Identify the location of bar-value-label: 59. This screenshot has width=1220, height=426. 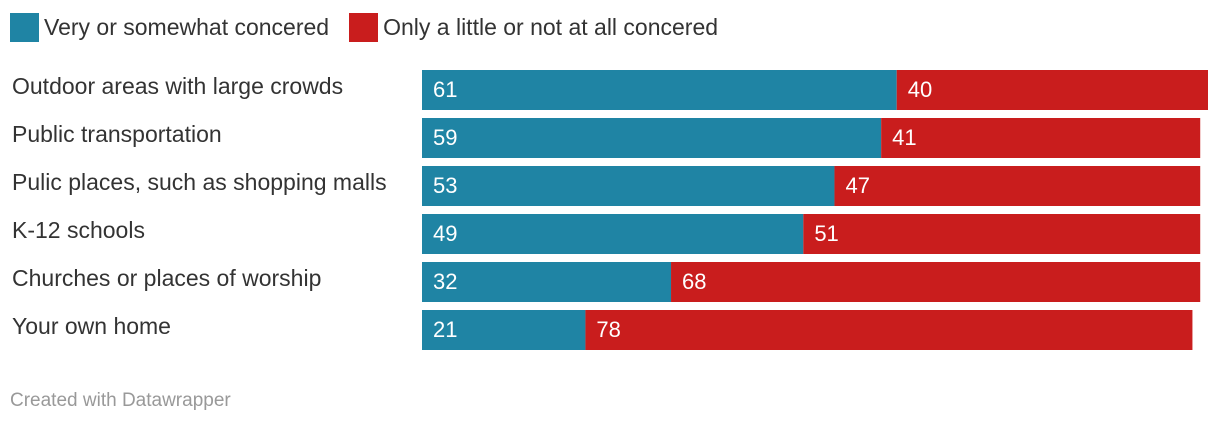
(445, 137).